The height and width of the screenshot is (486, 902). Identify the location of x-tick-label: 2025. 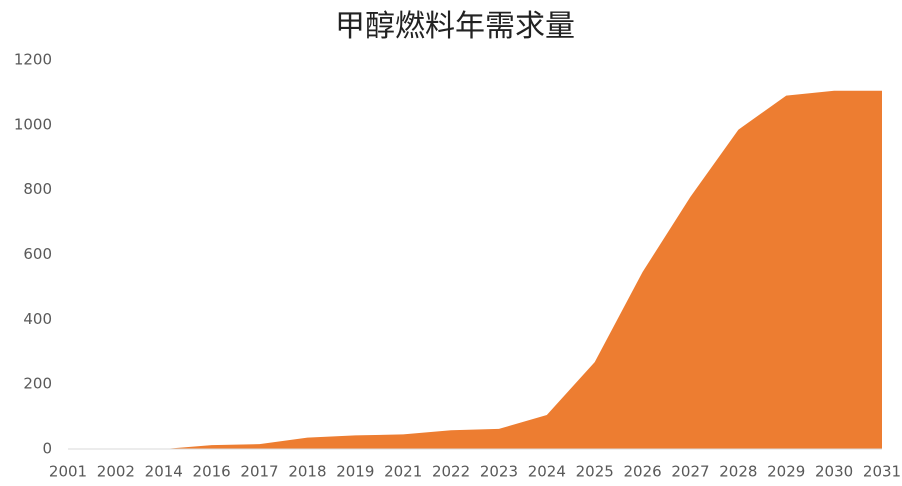
(595, 472).